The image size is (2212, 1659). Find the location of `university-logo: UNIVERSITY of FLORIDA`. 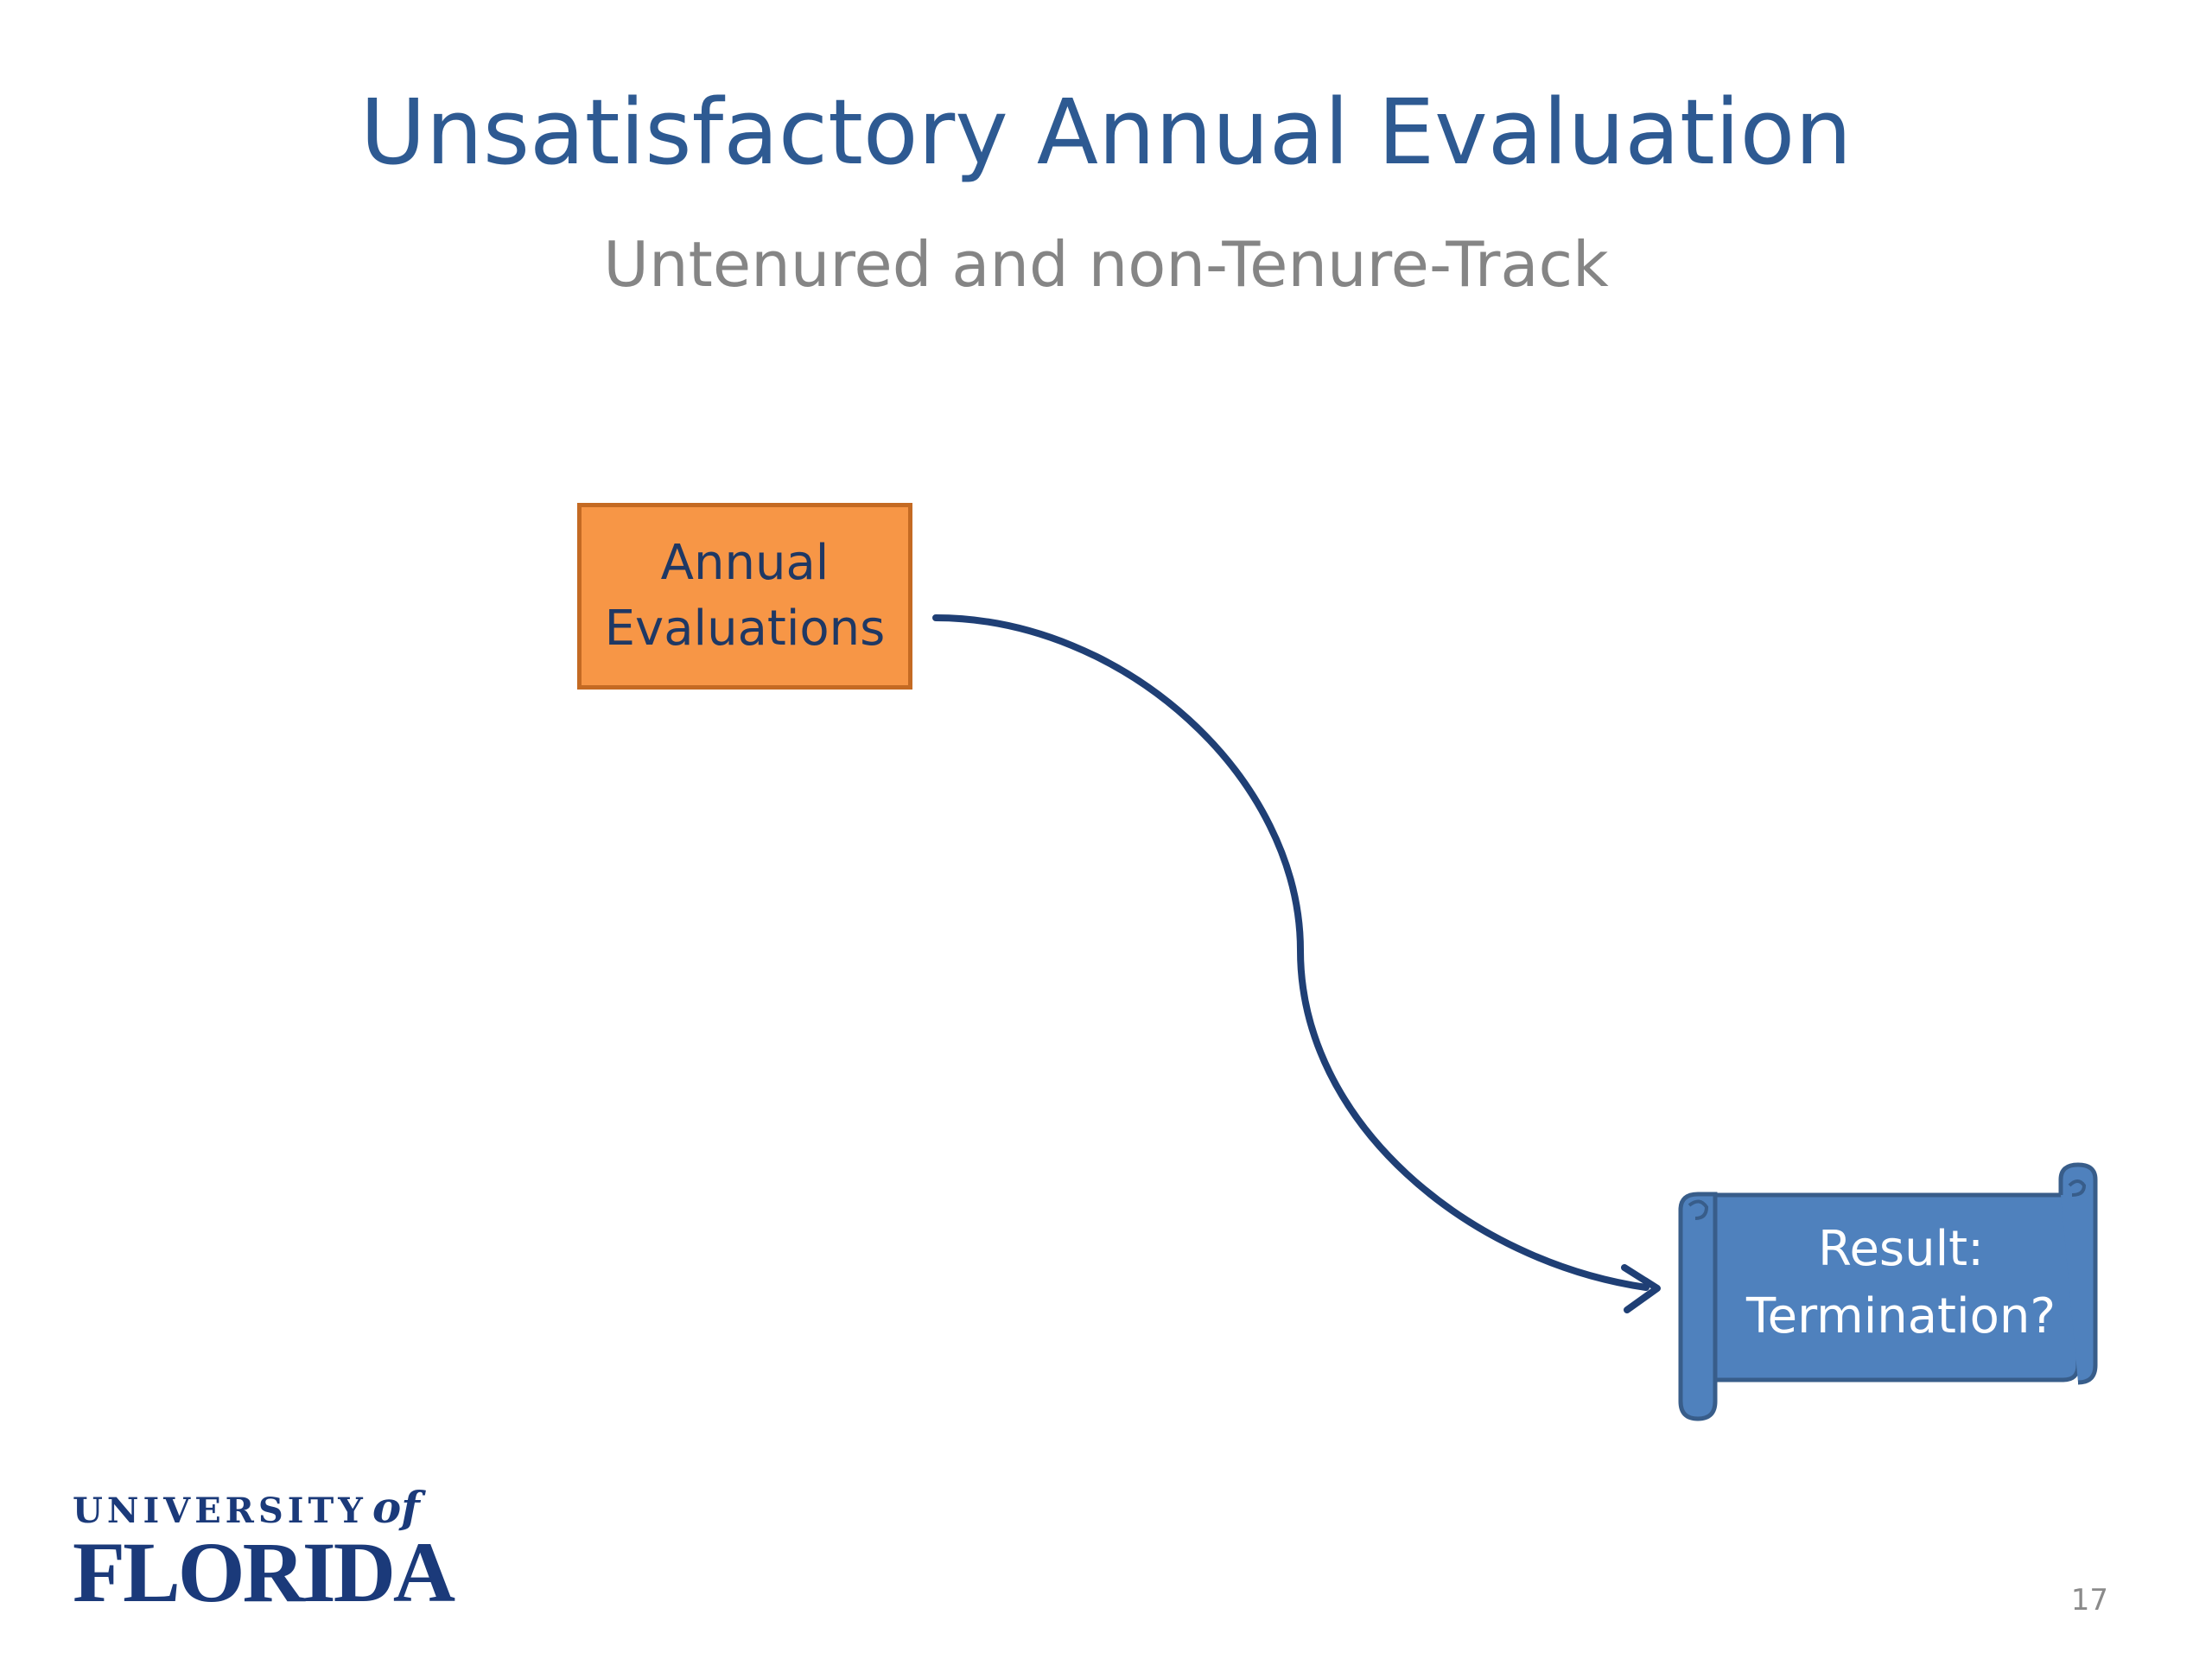

university-logo: UNIVERSITY of FLORIDA is located at coordinates (280, 1551).